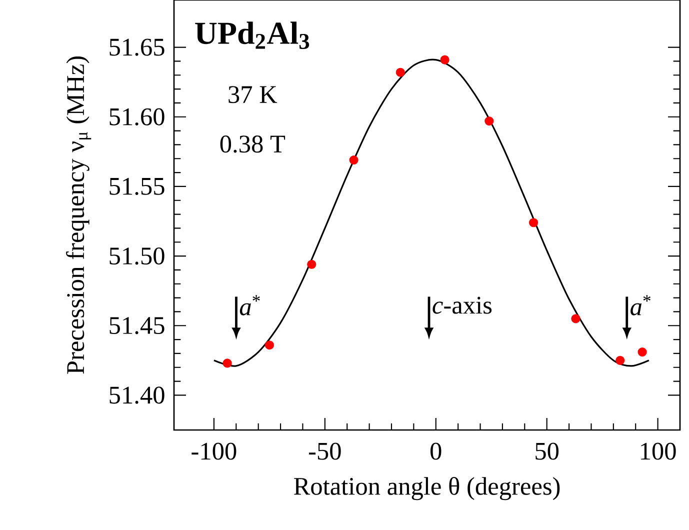 The image size is (689, 530). I want to click on x-axis-title: Rotation angle θ (degrees), so click(427, 488).